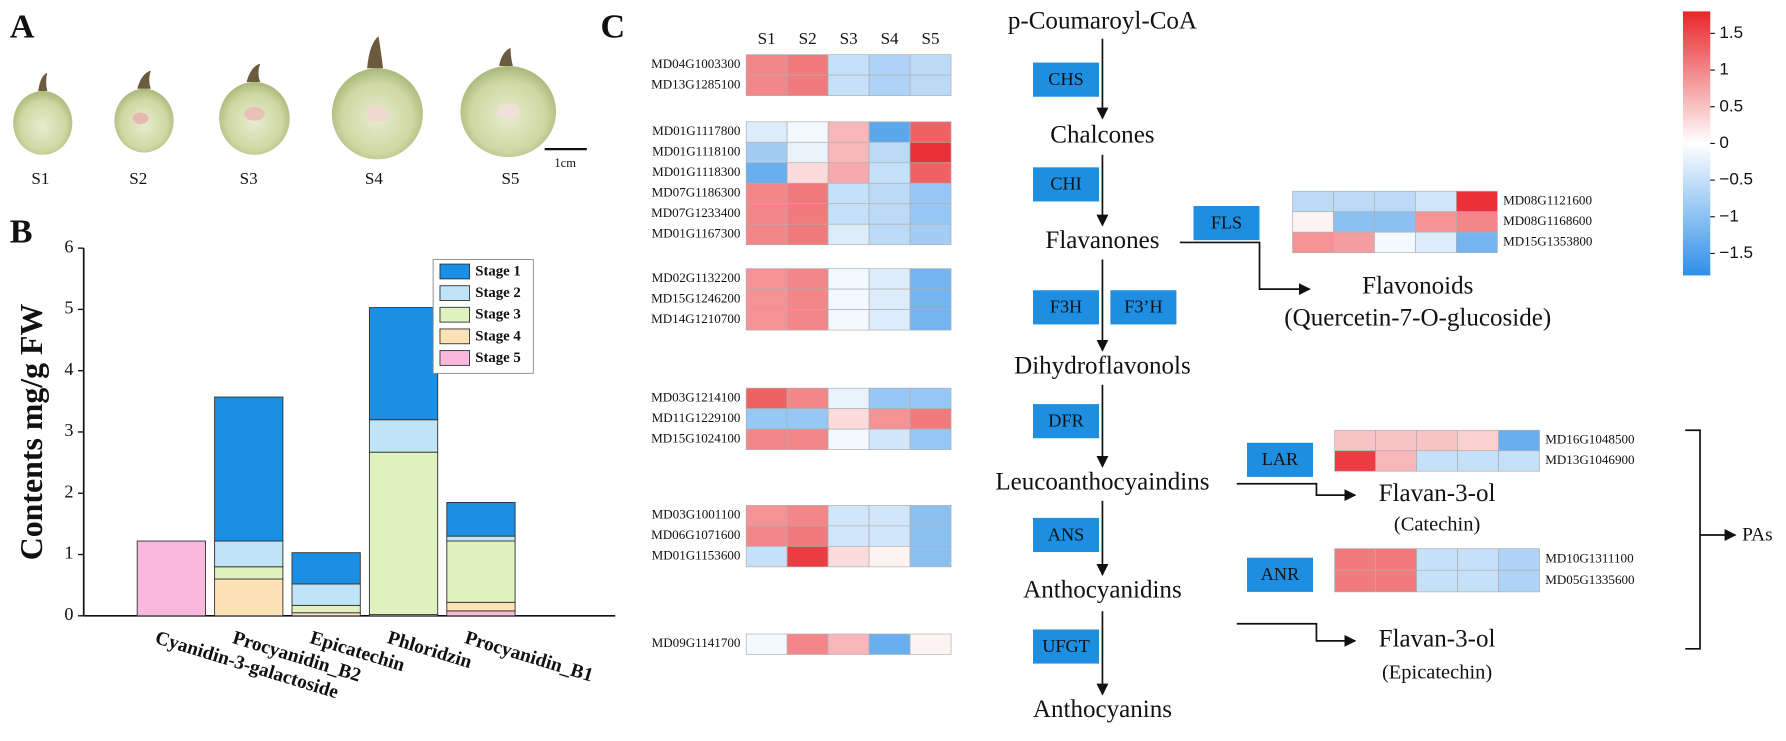 Image resolution: width=1786 pixels, height=741 pixels. What do you see at coordinates (1296, 492) in the screenshot?
I see `arrow` at bounding box center [1296, 492].